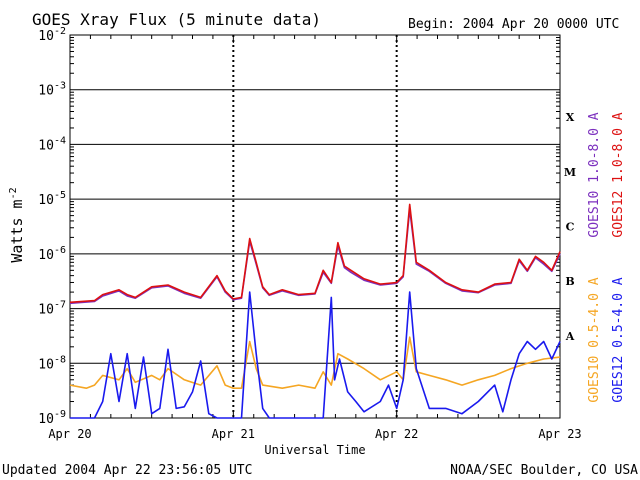  What do you see at coordinates (176, 19) in the screenshot?
I see `chart-title: GOES Xray Flux (5 minute data)` at bounding box center [176, 19].